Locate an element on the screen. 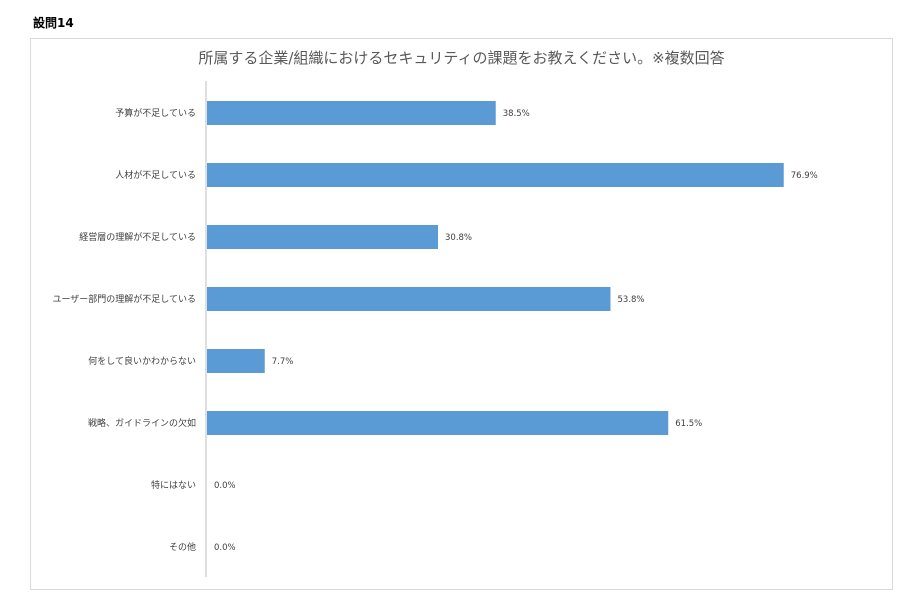 Image resolution: width=920 pixels, height=614 pixels. category-label: その他 is located at coordinates (182, 547).